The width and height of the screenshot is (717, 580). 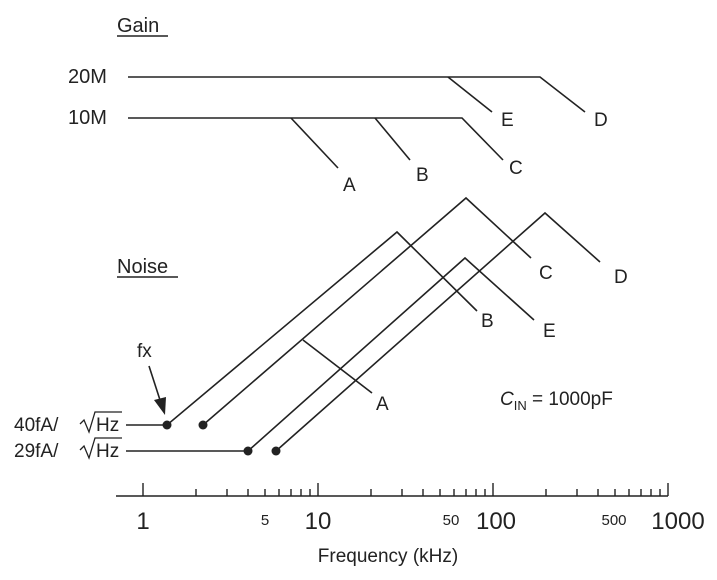 I want to click on noise-label-e: E, so click(x=549, y=331).